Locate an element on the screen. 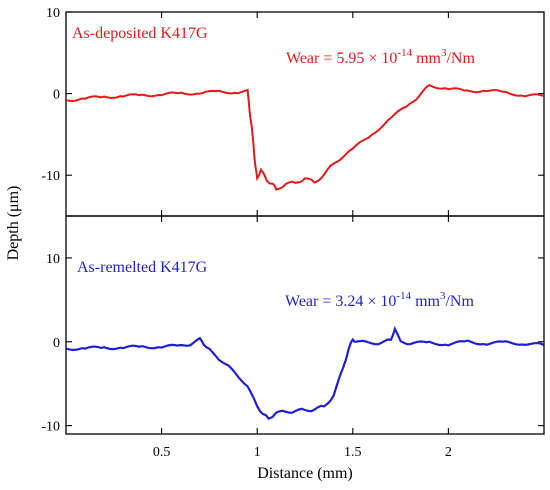 This screenshot has height=490, width=550. top-y-tick-label: 10 is located at coordinates (53, 13).